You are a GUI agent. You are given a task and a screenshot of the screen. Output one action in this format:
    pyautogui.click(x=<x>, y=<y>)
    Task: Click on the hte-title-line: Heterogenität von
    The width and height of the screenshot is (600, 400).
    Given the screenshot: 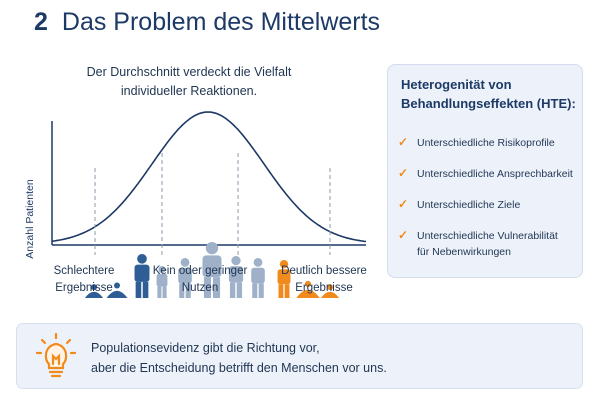 What is the action you would take?
    pyautogui.click(x=456, y=84)
    